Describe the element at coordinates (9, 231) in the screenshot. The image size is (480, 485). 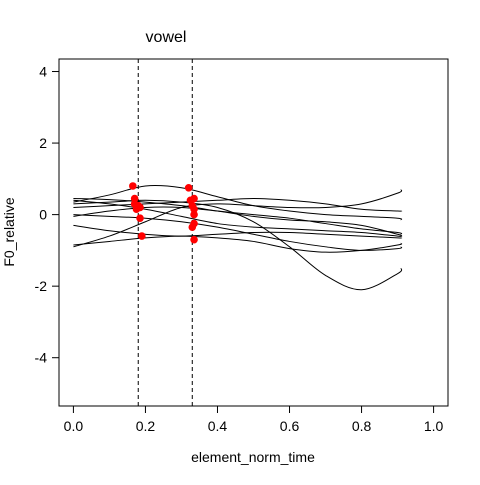
I see `y-axis-label: F0_relative` at that location.